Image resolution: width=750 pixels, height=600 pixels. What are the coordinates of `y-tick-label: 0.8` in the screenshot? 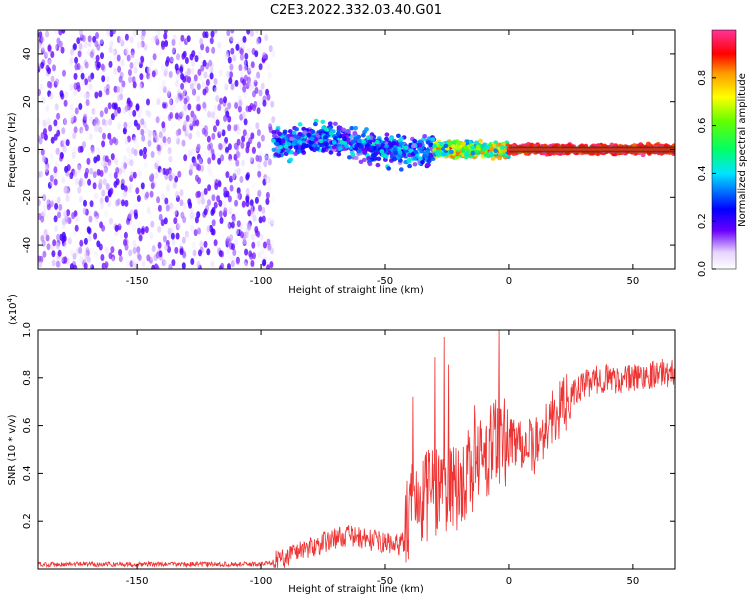 It's located at (27, 378).